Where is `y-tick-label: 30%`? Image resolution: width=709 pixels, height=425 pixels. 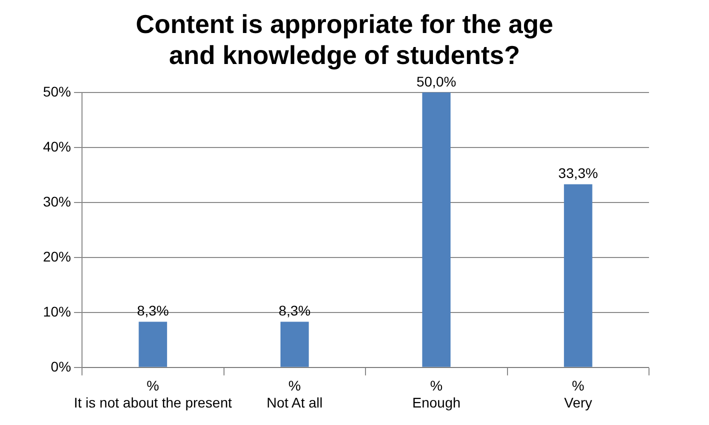 y-tick-label: 30% is located at coordinates (57, 201).